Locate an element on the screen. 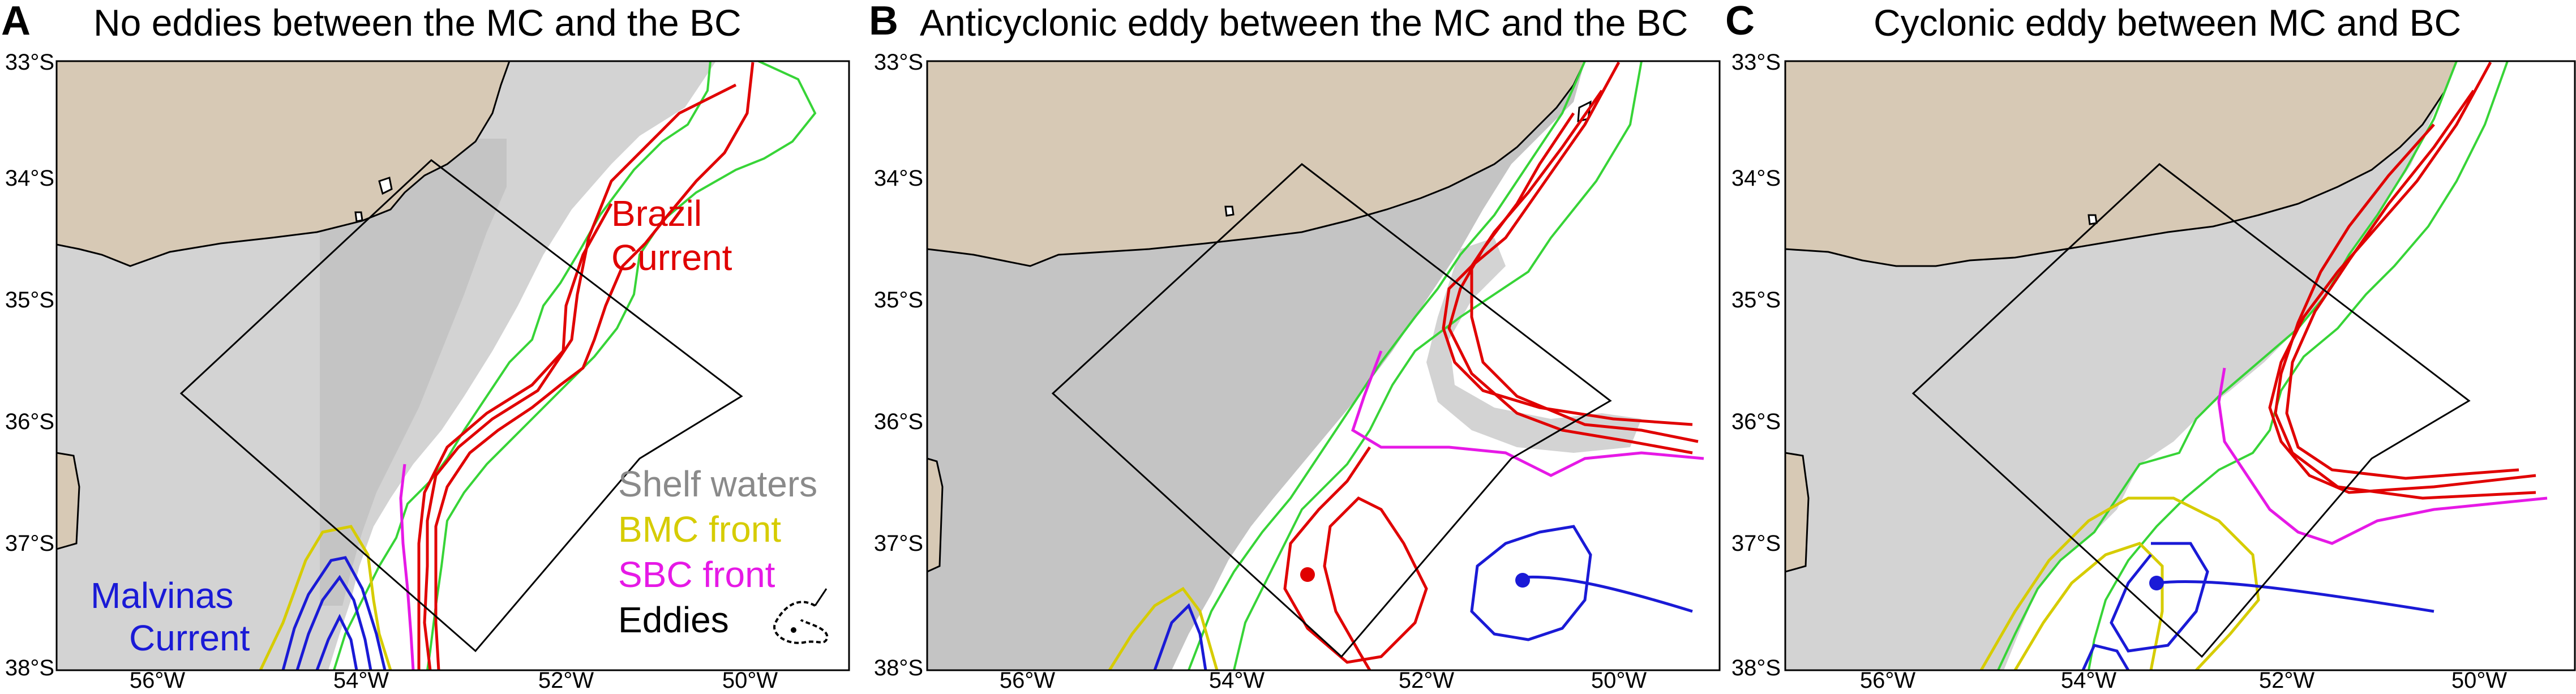  eddy-blue-center-b is located at coordinates (1522, 580).